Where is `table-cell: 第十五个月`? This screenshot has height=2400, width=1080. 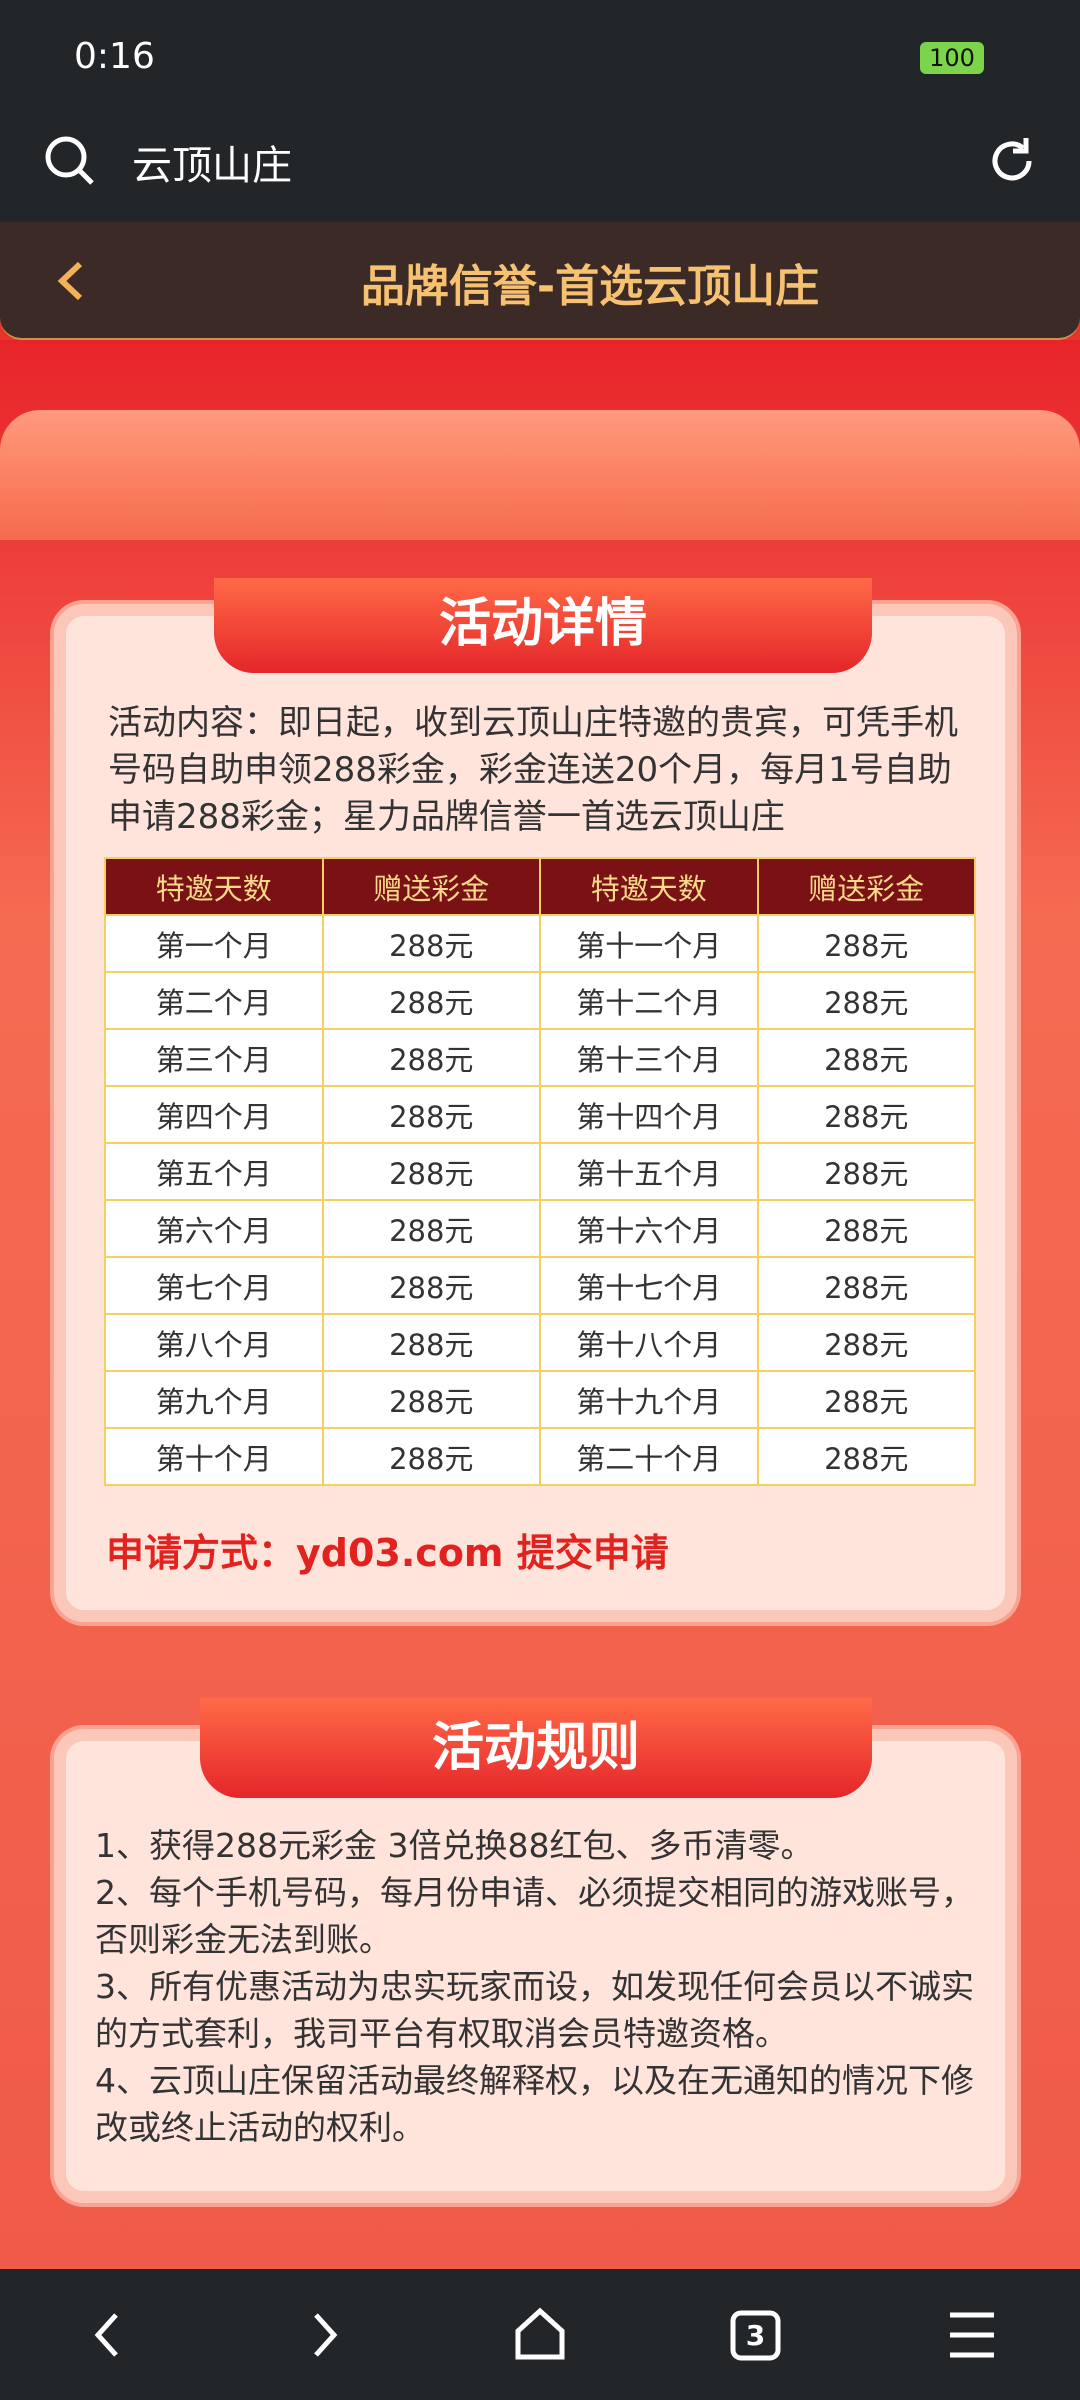 table-cell: 第十五个月 is located at coordinates (649, 1171).